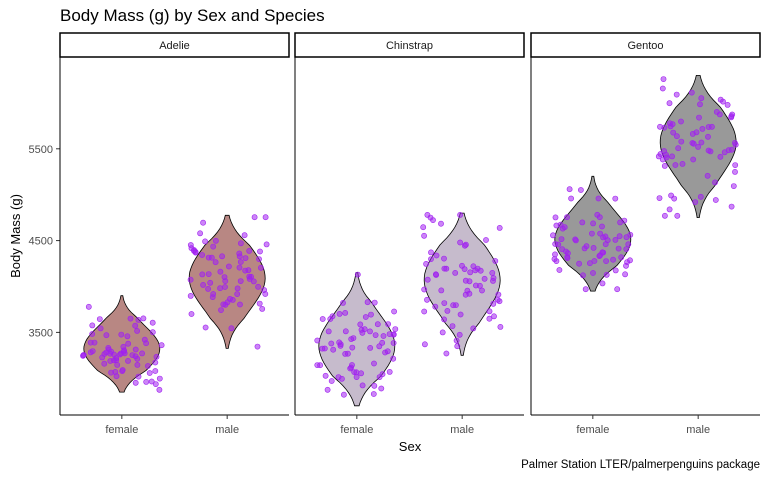 The height and width of the screenshot is (480, 768). What do you see at coordinates (41, 150) in the screenshot?
I see `y-tick-label: 5500` at bounding box center [41, 150].